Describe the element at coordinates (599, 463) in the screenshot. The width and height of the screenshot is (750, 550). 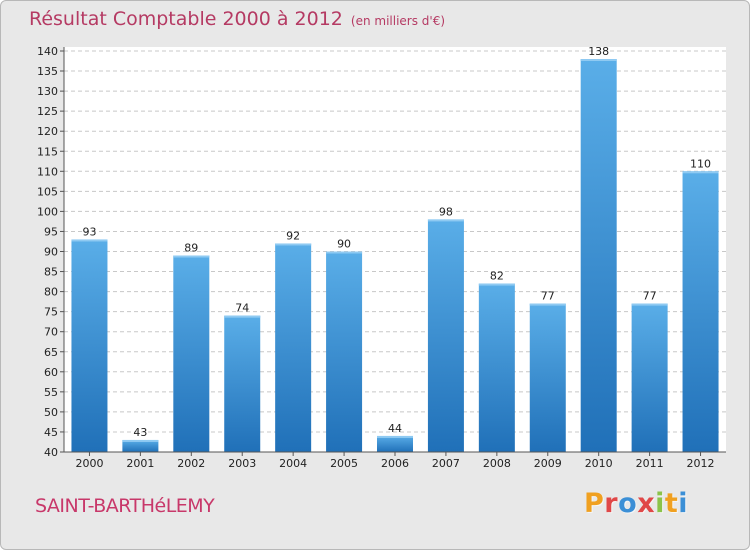
I see `x-tick-label: 2010` at that location.